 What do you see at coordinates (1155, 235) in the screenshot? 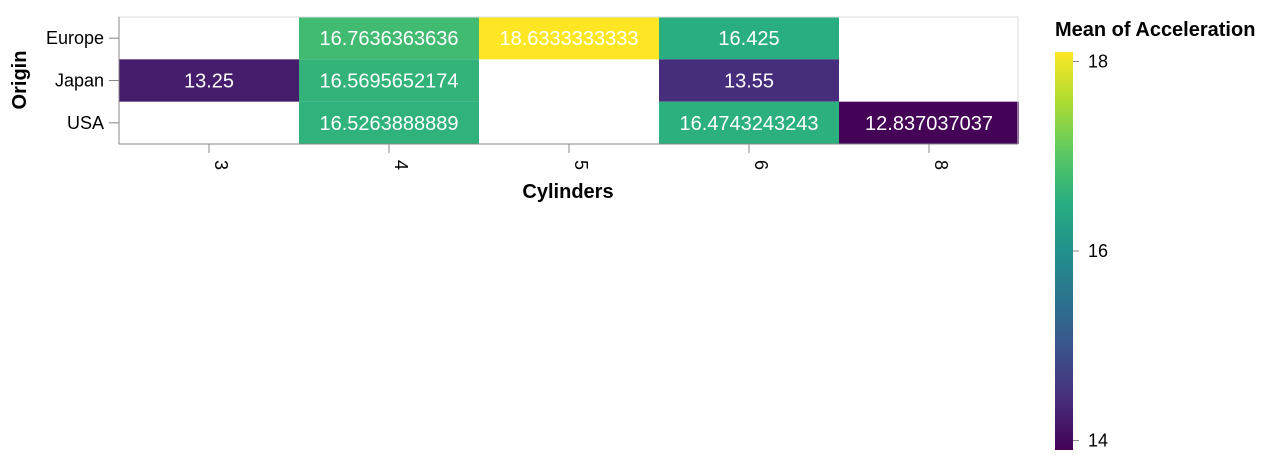
I see `color-legend: Mean of Acceleration 18 16 14` at bounding box center [1155, 235].